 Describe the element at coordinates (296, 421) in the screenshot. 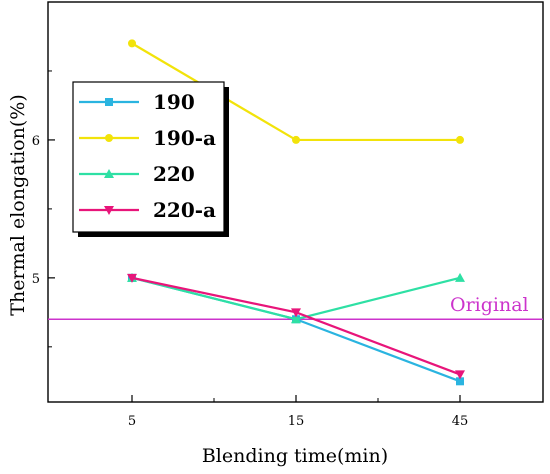

I see `x-tick-label: 15` at that location.